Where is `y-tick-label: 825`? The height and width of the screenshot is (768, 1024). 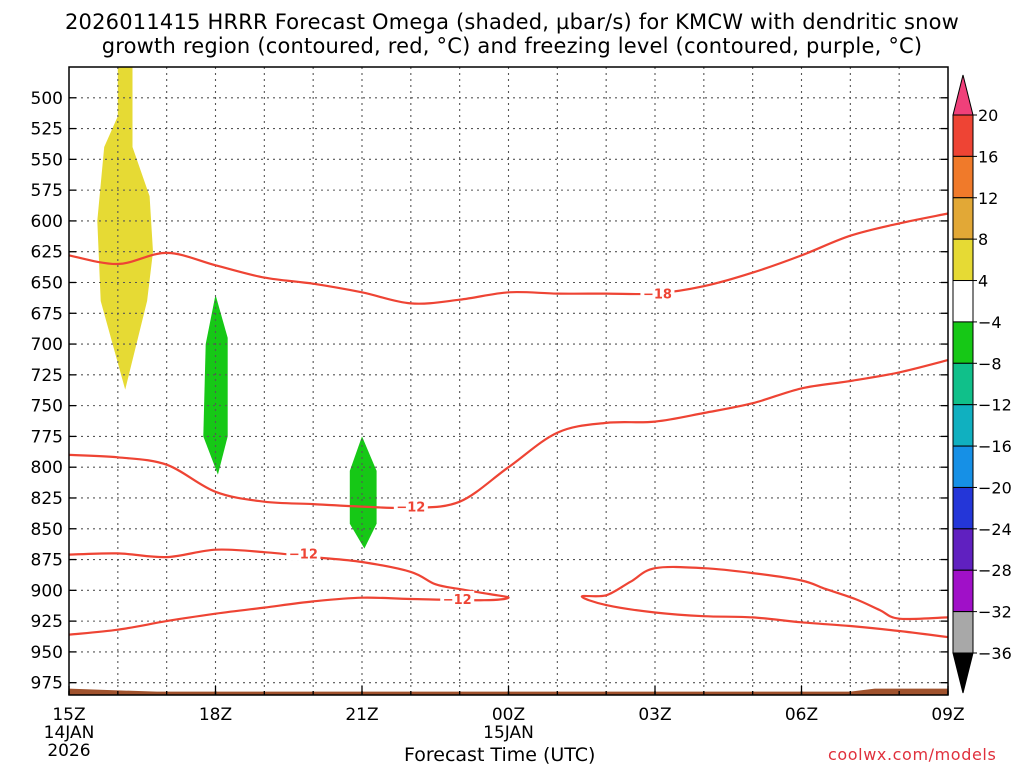
y-tick-label: 825 is located at coordinates (47, 499).